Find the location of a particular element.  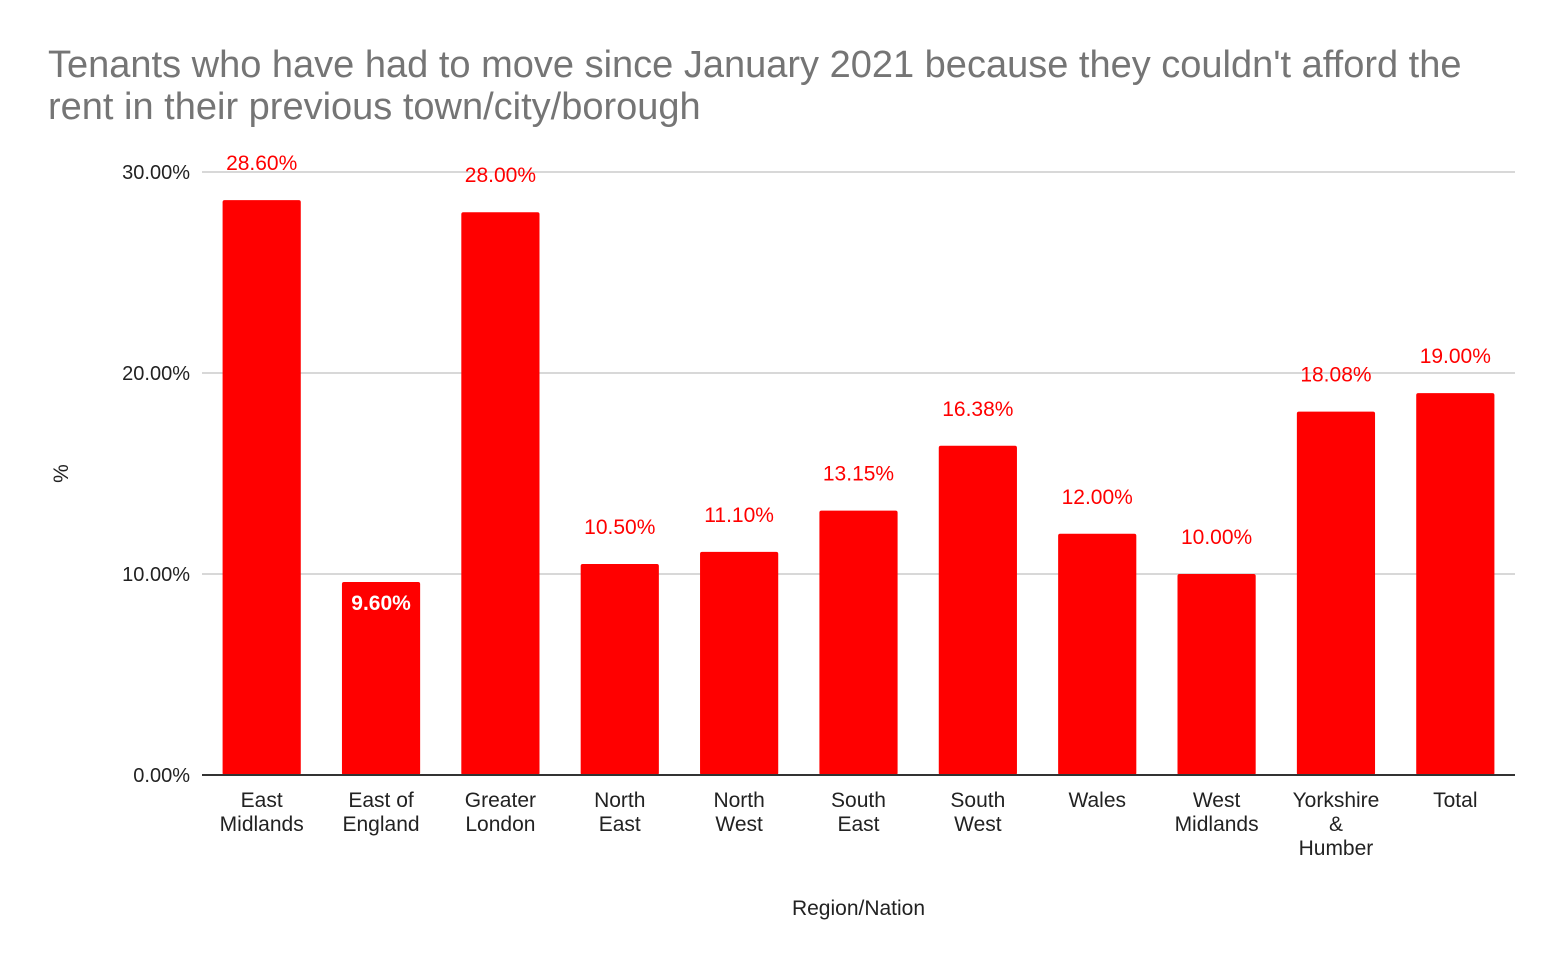

x-tick-label: England is located at coordinates (381, 824).